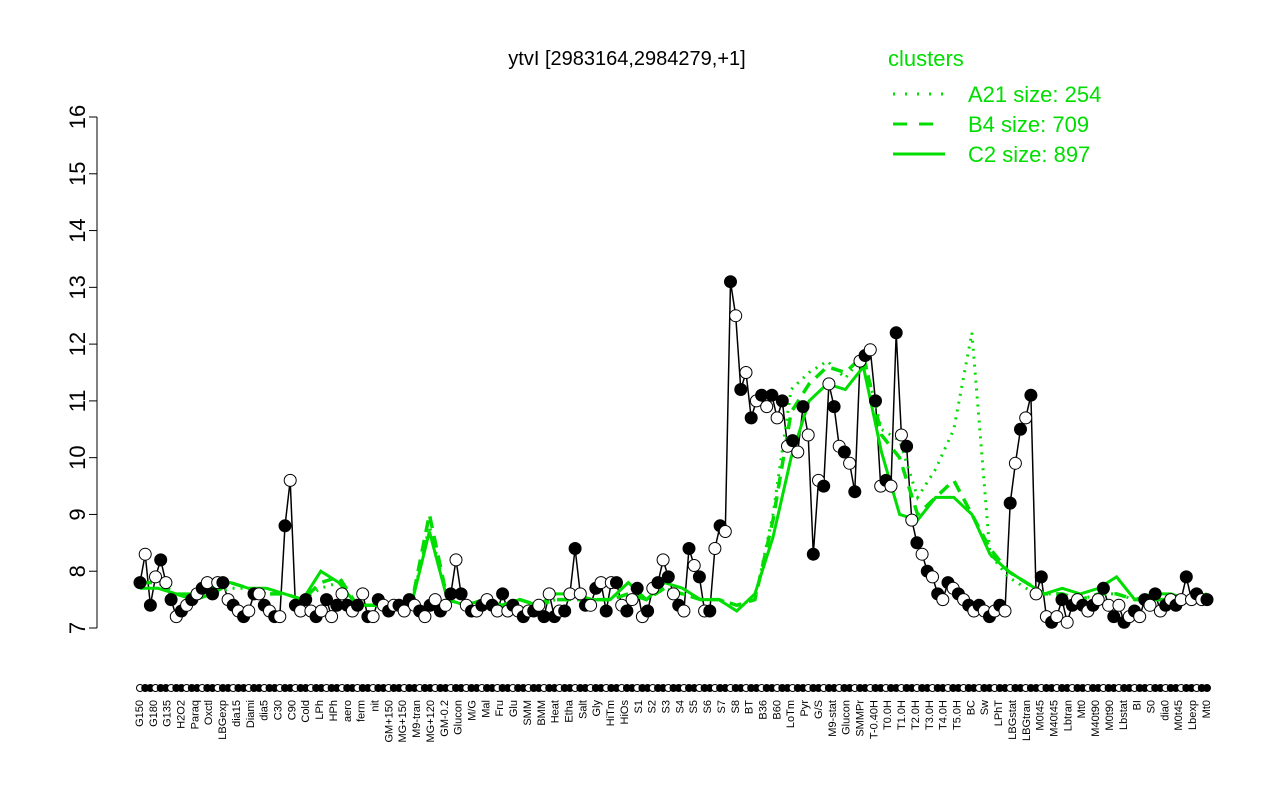 The height and width of the screenshot is (805, 1280). What do you see at coordinates (77, 174) in the screenshot?
I see `y-tick-label: 15` at bounding box center [77, 174].